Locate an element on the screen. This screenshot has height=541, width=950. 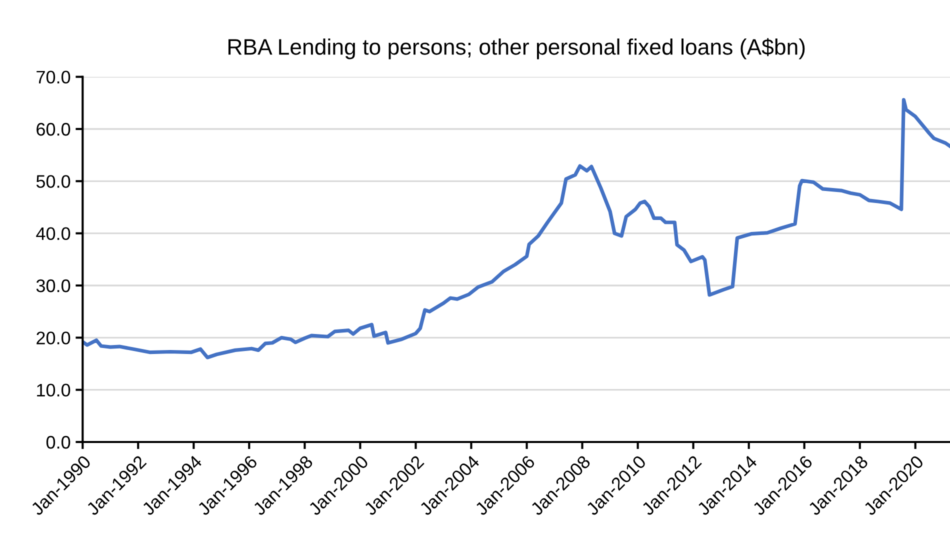
chart-title: RBA Lending to persons; other personal fixed loans (A$bn) is located at coordinates (516, 49).